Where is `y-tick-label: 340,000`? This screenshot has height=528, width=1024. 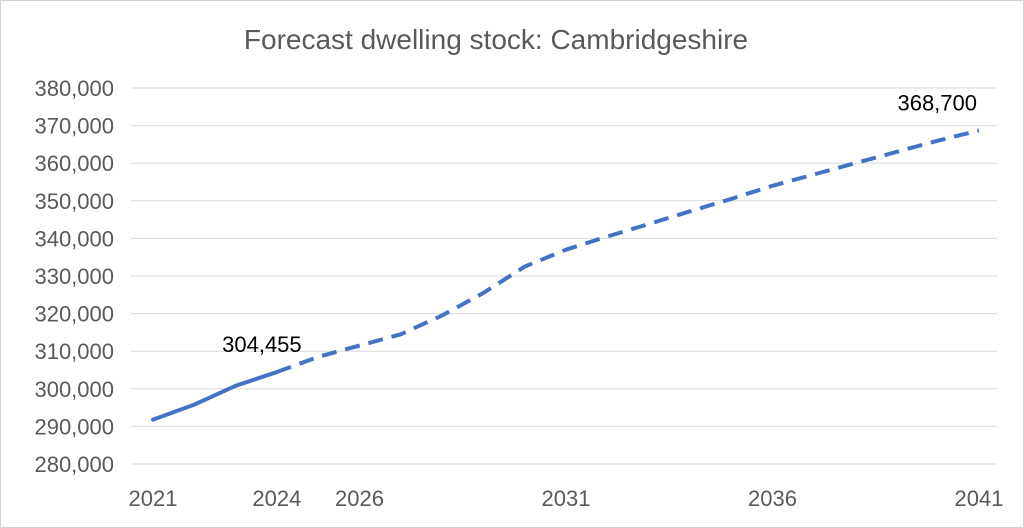
y-tick-label: 340,000 is located at coordinates (74, 238).